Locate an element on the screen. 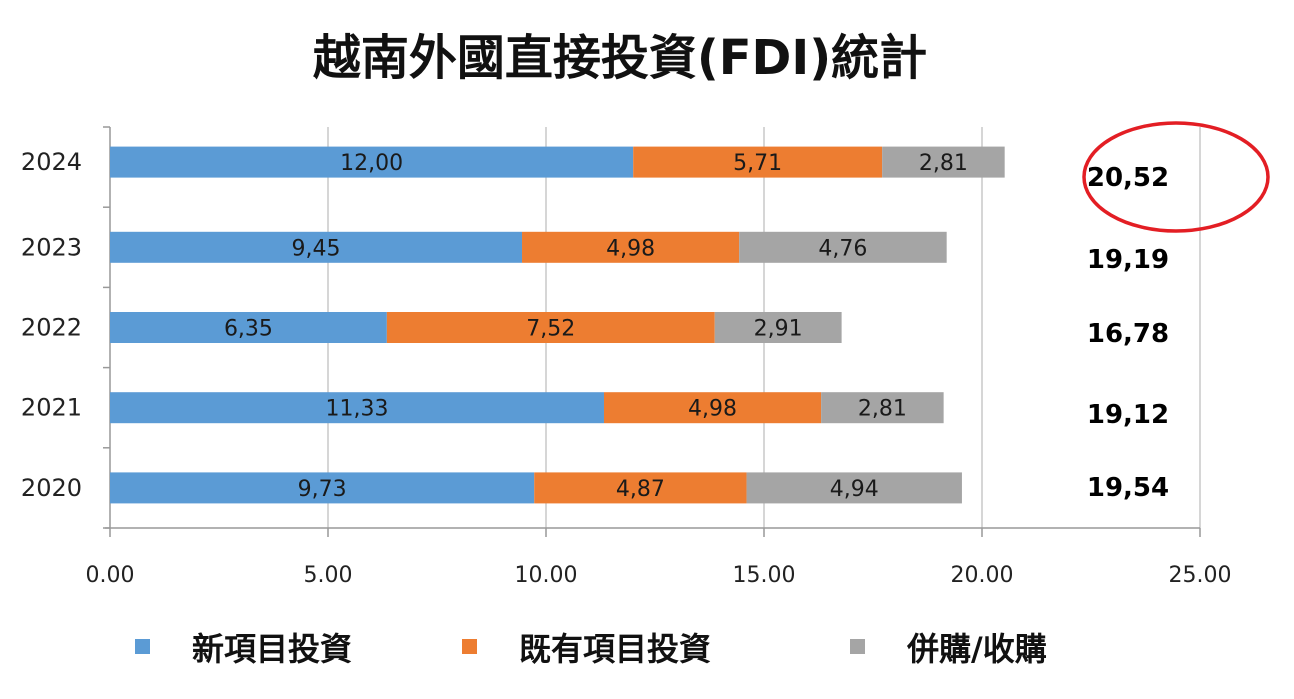 The width and height of the screenshot is (1294, 699). y-category-label: 2022 is located at coordinates (51, 328).